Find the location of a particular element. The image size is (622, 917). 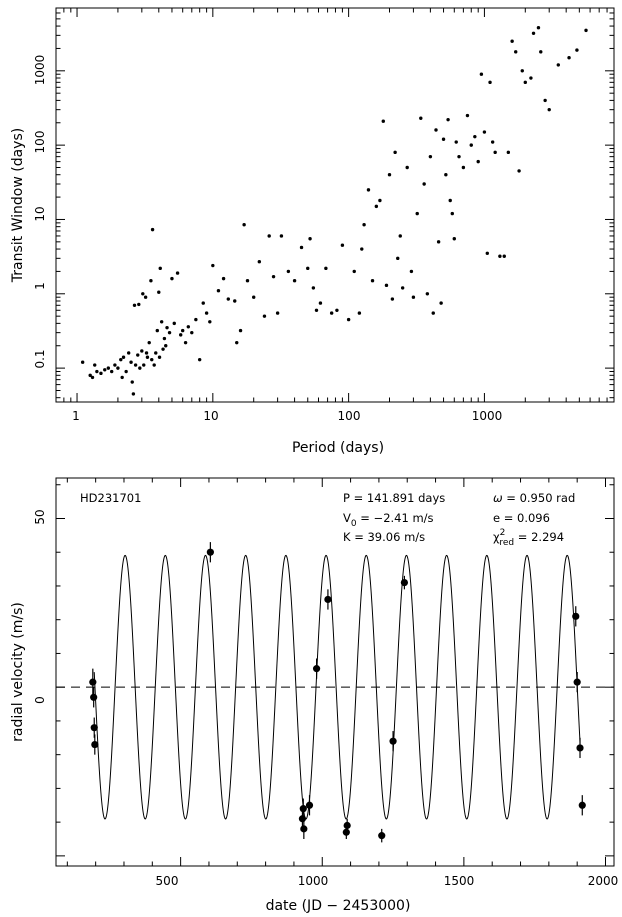

bottom-x-axis-label: date (JD − 2453000) is located at coordinates (338, 906).